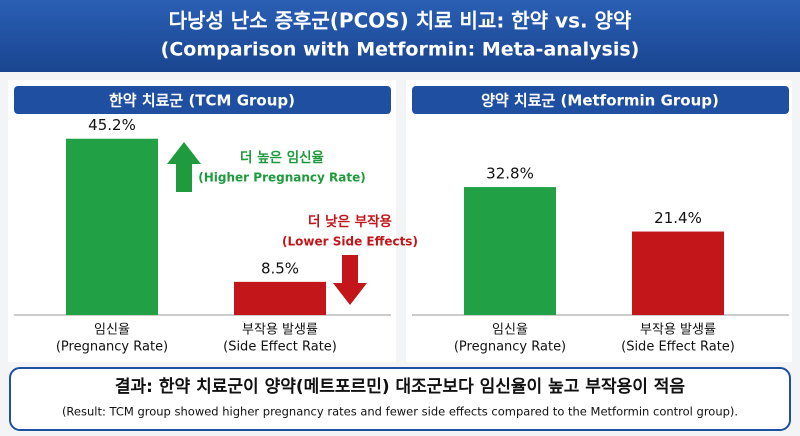  What do you see at coordinates (281, 178) in the screenshot?
I see `annotation: (Higher Pregnancy Rate)` at bounding box center [281, 178].